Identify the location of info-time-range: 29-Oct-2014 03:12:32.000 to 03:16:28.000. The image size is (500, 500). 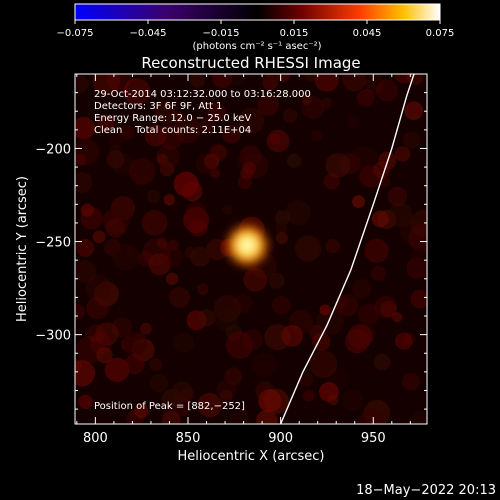
(202, 94).